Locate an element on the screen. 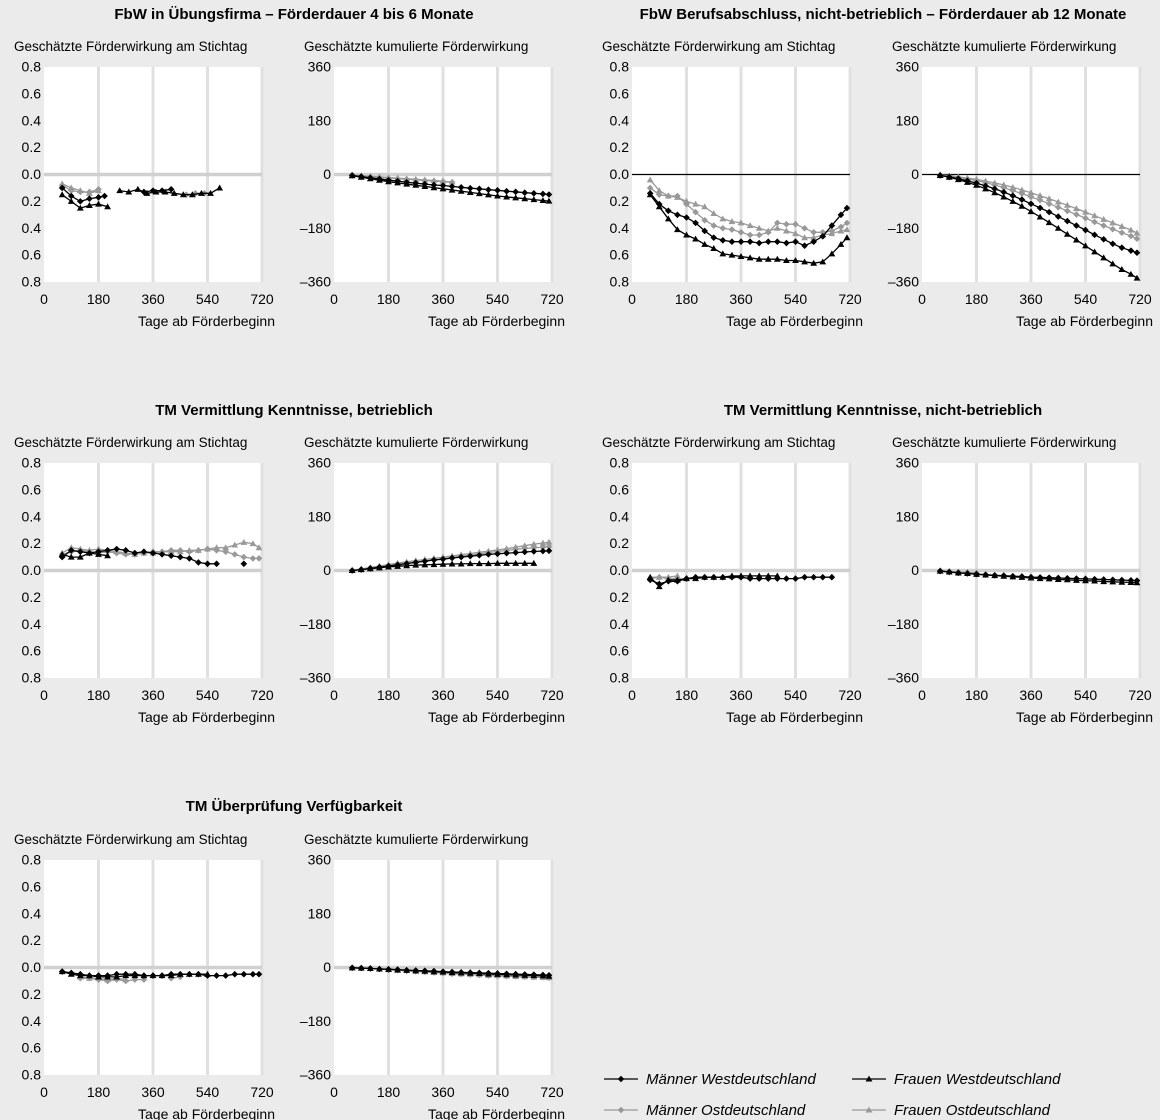 The width and height of the screenshot is (1160, 1120). y-tick-label: –180 is located at coordinates (315, 1021).